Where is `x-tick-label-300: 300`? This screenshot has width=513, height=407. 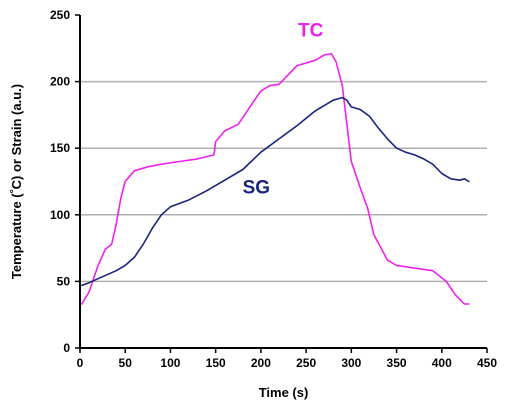 x-tick-label-300: 300 is located at coordinates (351, 363).